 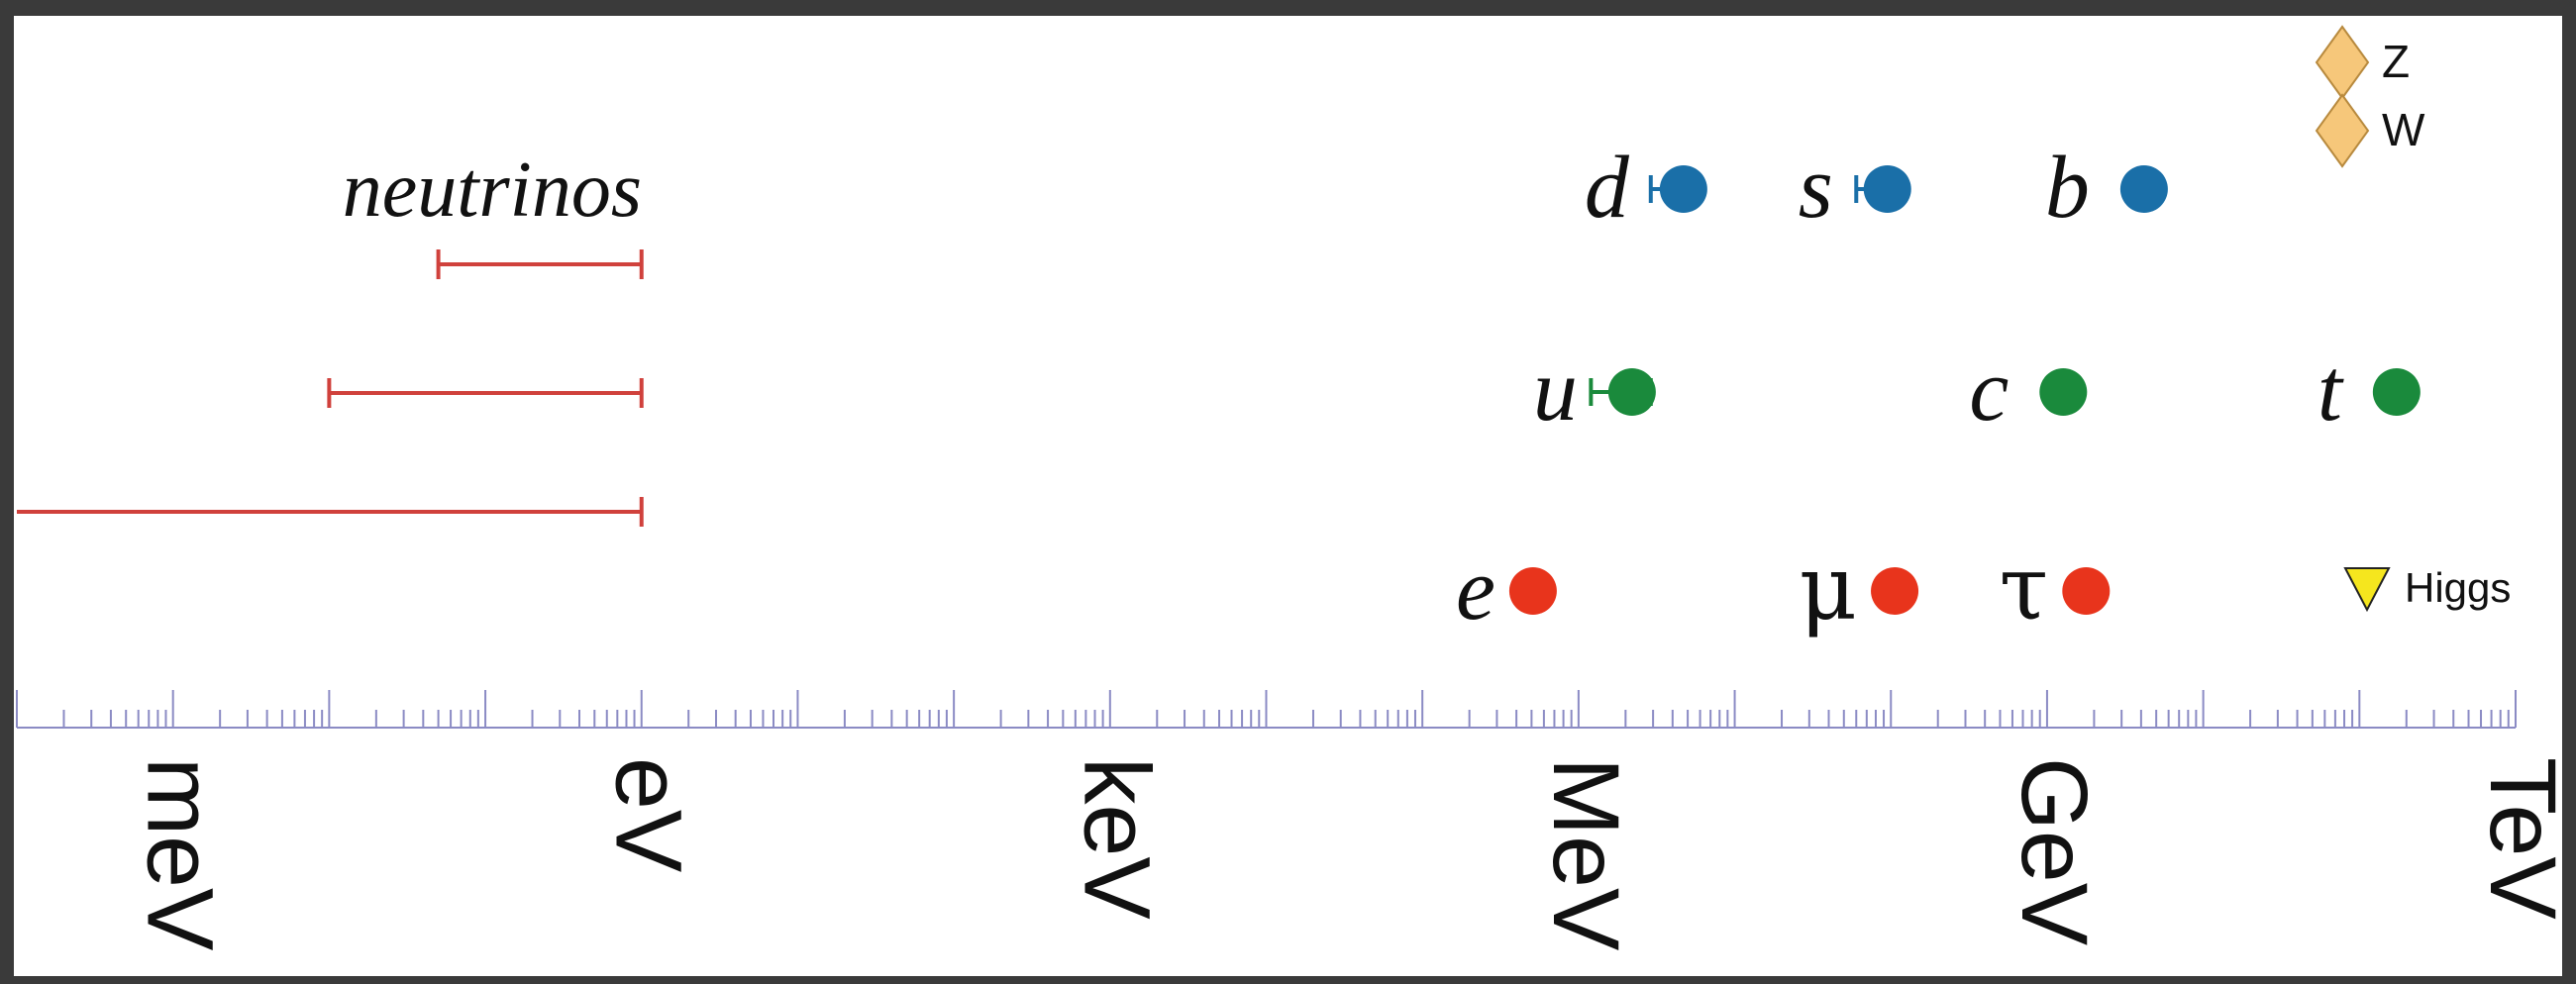 I want to click on neutrino-ranges, so click(x=330, y=388).